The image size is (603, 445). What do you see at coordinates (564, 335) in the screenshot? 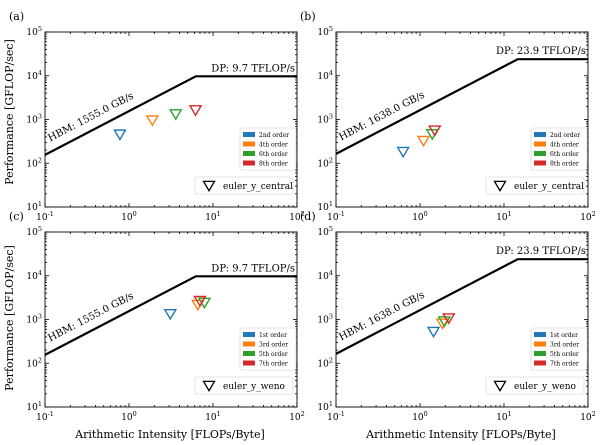
I see `legend-label: 1st order` at bounding box center [564, 335].